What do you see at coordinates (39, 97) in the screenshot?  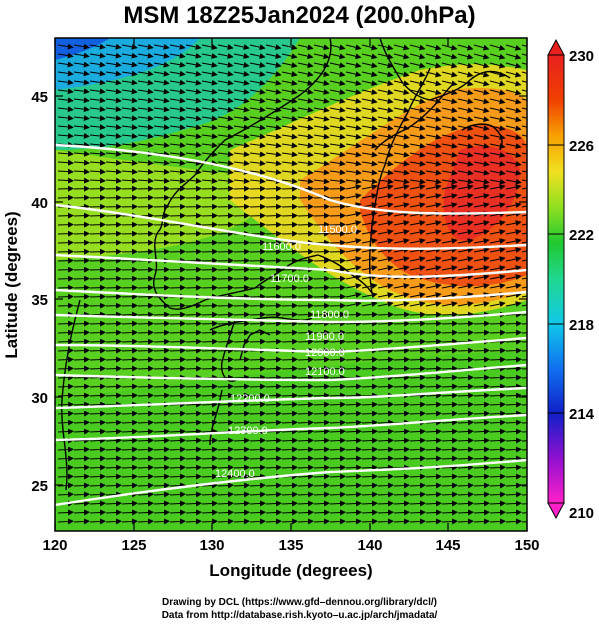 I see `y-tick-45: 45` at bounding box center [39, 97].